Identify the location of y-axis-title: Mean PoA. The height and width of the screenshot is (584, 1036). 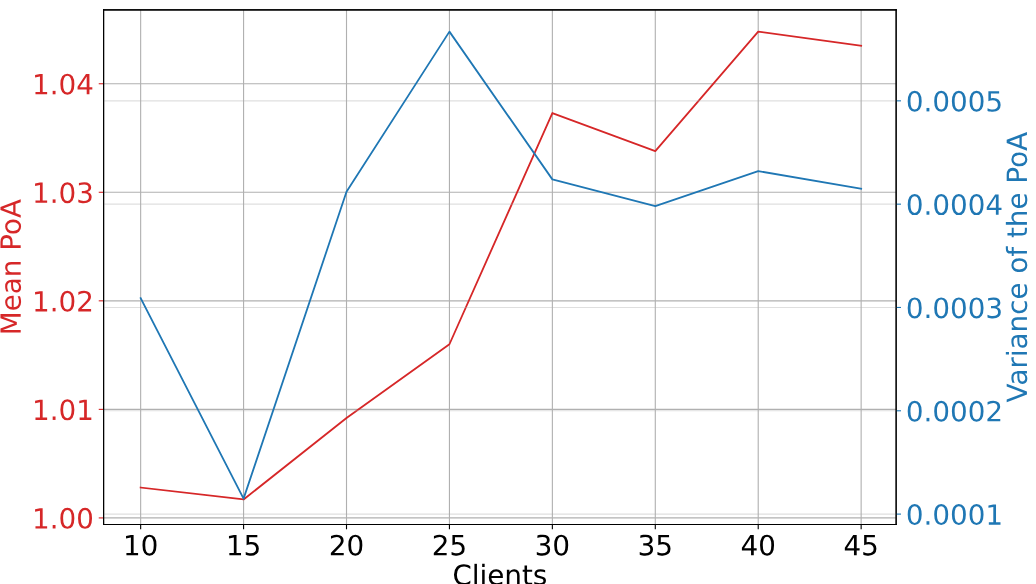
(11, 266).